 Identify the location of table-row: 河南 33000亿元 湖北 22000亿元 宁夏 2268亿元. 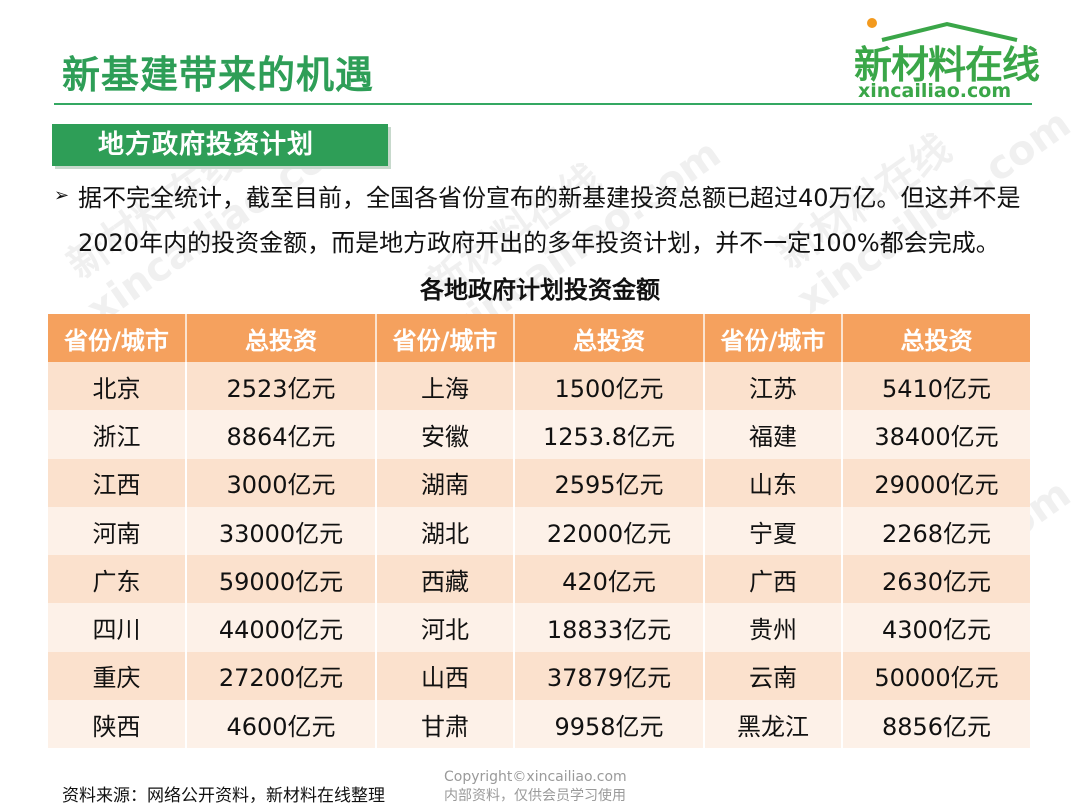
(539, 531).